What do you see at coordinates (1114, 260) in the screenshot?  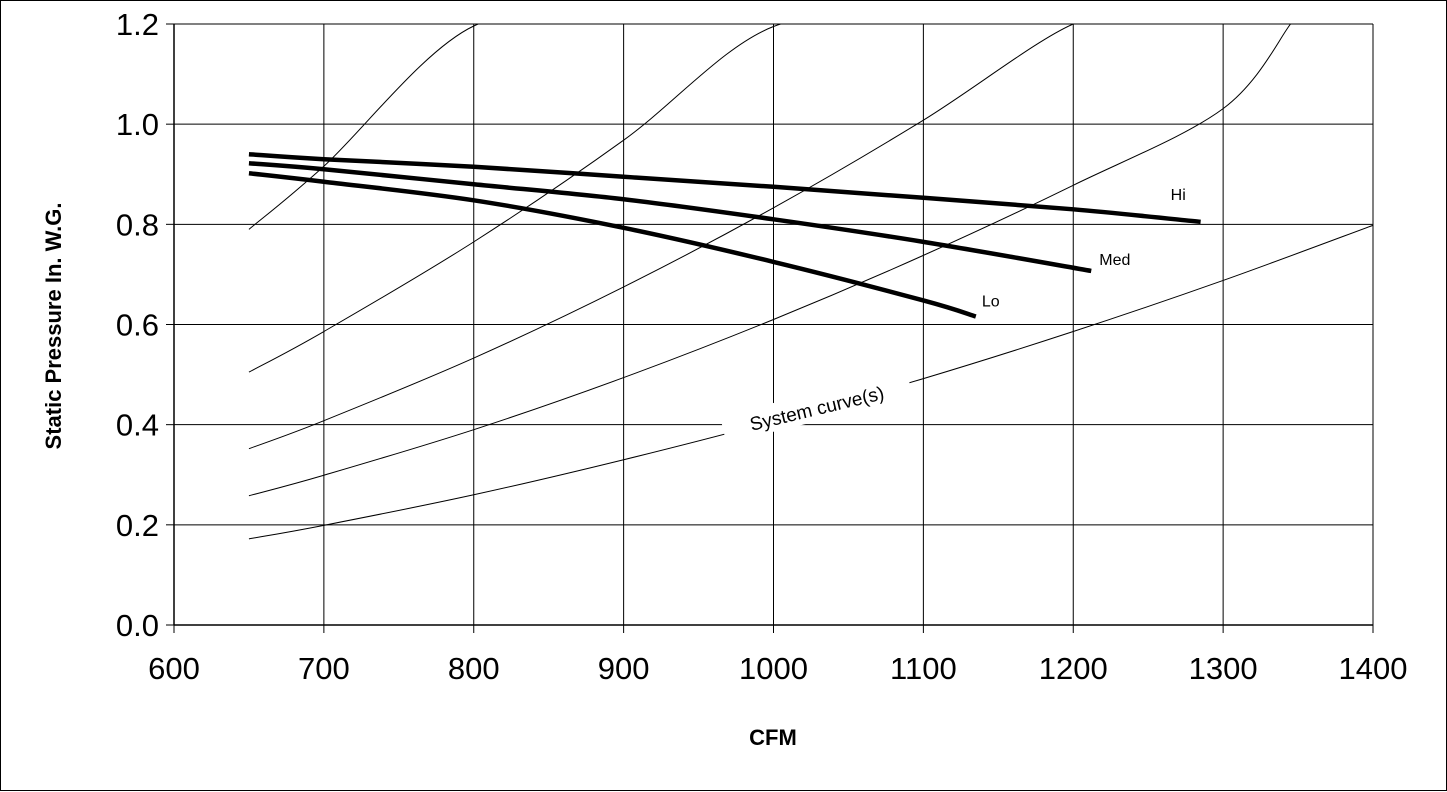 I see `series-label-med: Med` at bounding box center [1114, 260].